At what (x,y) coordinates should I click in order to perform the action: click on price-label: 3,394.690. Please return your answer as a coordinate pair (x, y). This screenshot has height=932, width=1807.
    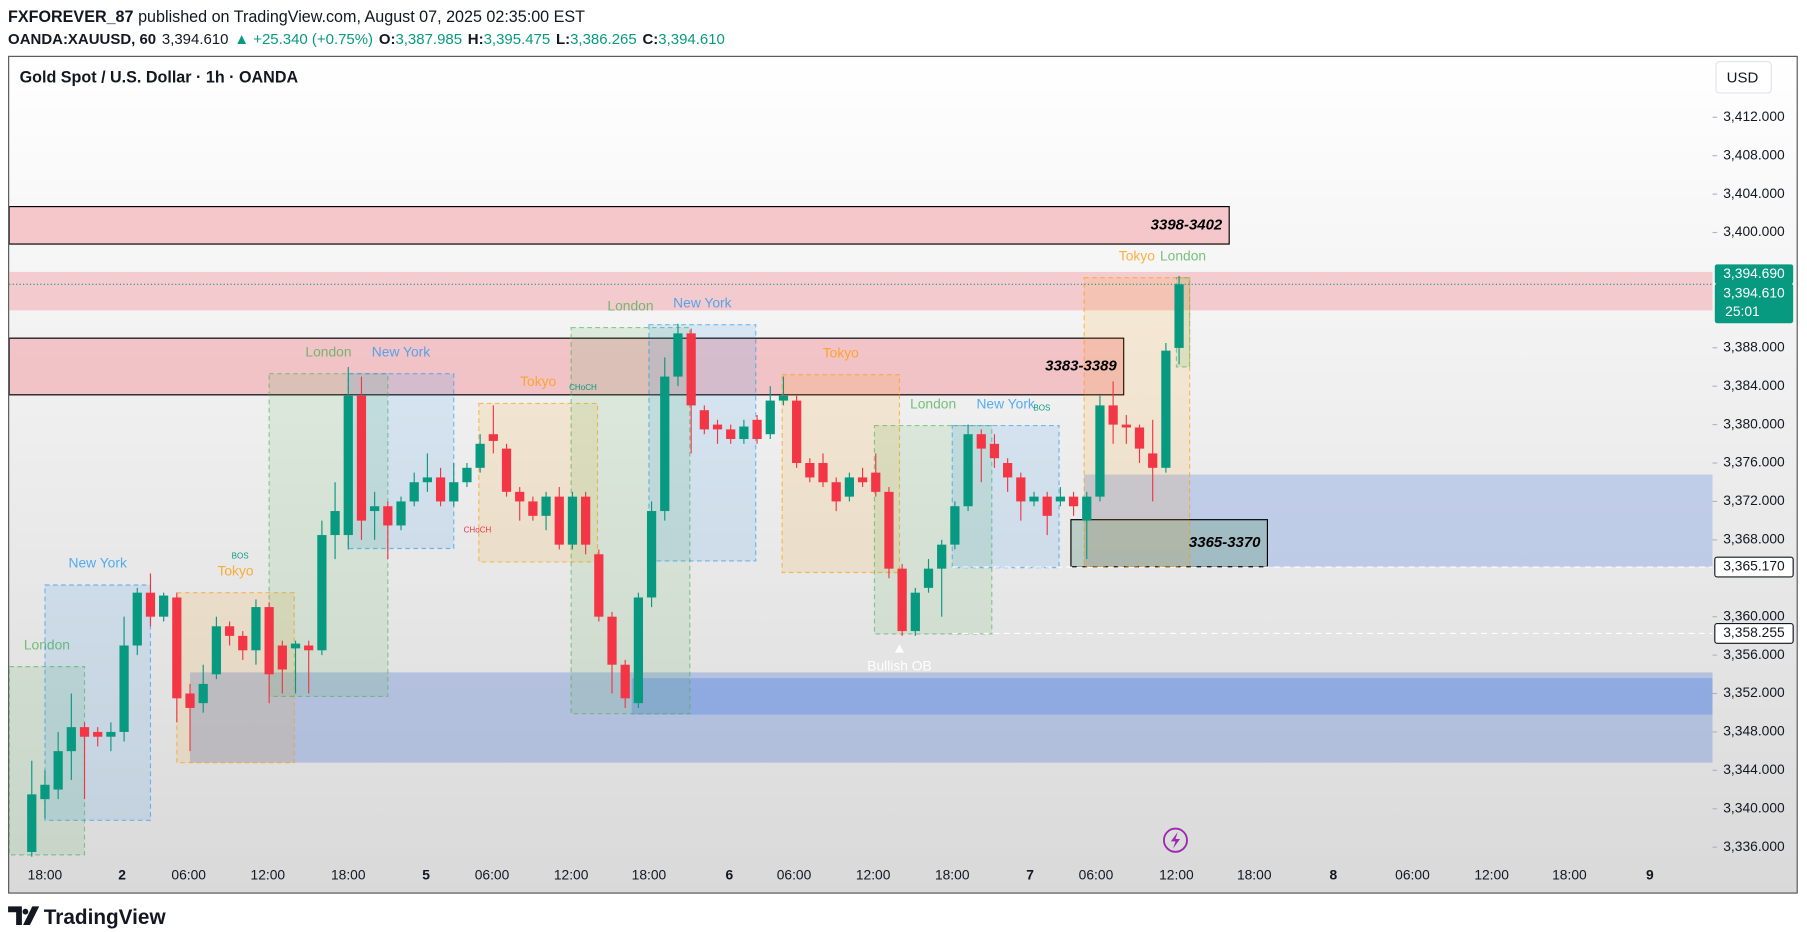
    Looking at the image, I should click on (1754, 273).